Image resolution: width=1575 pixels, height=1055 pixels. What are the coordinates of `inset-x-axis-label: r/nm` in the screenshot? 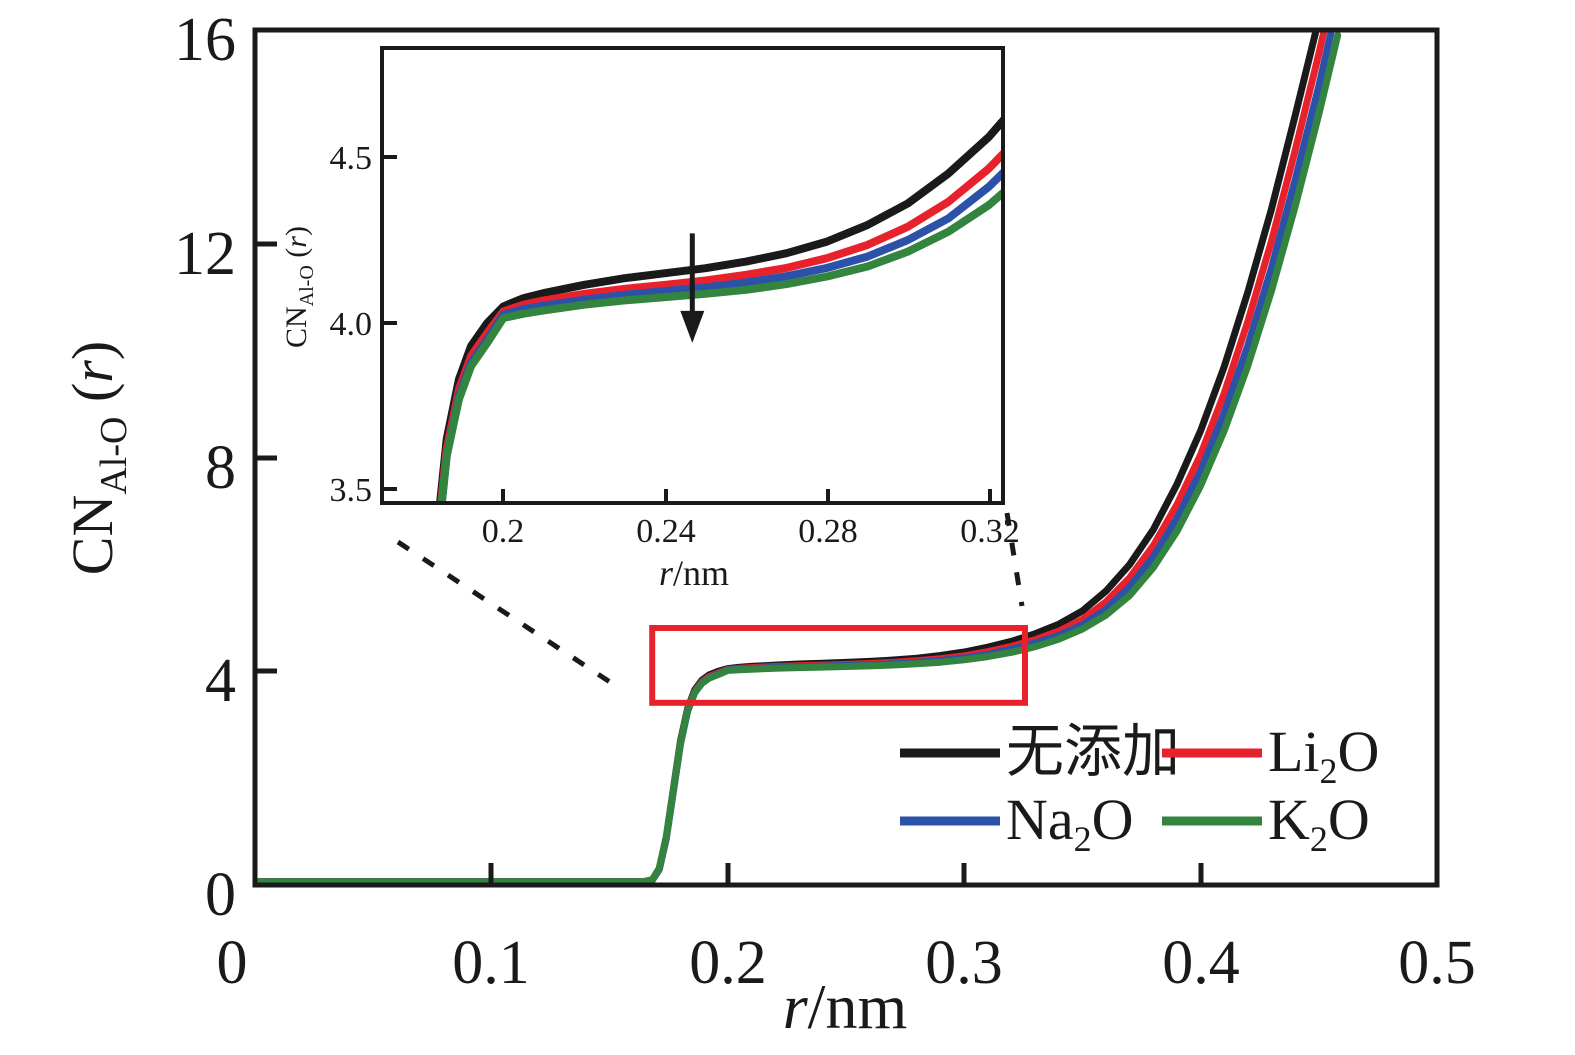 It's located at (694, 573).